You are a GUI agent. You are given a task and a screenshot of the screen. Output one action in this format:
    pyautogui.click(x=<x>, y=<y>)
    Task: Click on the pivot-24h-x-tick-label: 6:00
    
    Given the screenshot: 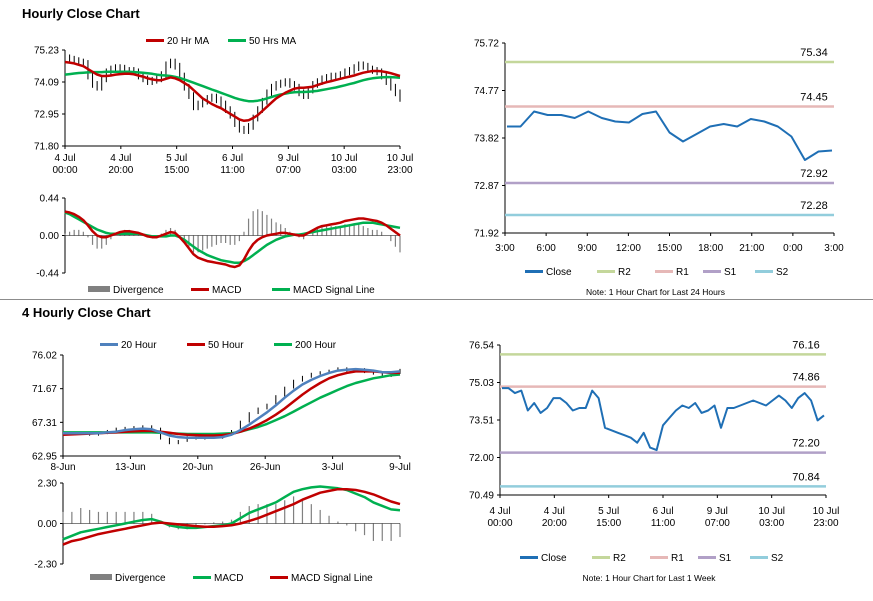 What is the action you would take?
    pyautogui.click(x=546, y=248)
    